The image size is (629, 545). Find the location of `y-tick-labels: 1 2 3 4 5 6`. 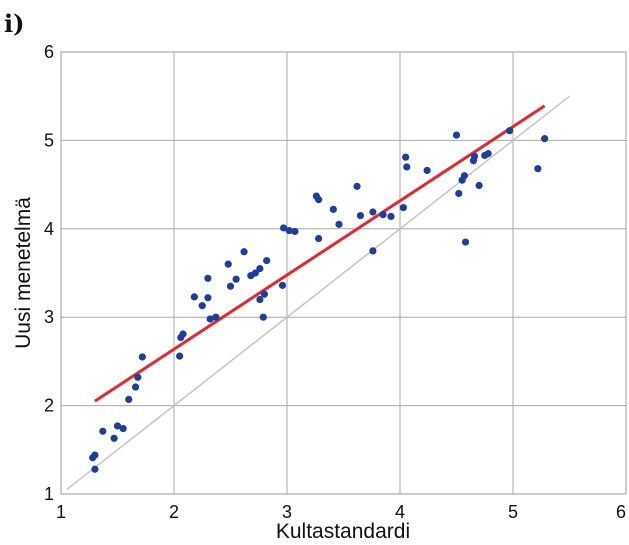

y-tick-labels: 1 2 3 4 5 6 is located at coordinates (49, 273).